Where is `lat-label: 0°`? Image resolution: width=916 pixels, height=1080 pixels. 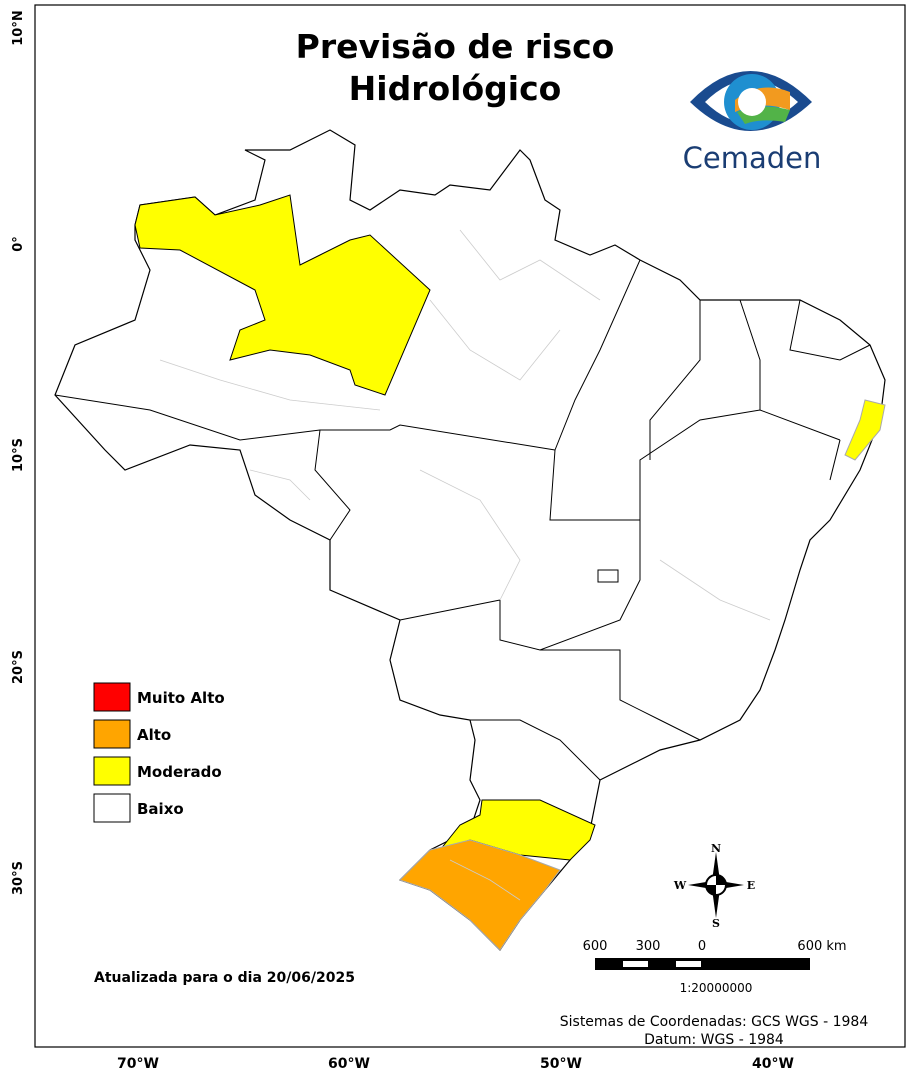
lat-label: 0° is located at coordinates (18, 244).